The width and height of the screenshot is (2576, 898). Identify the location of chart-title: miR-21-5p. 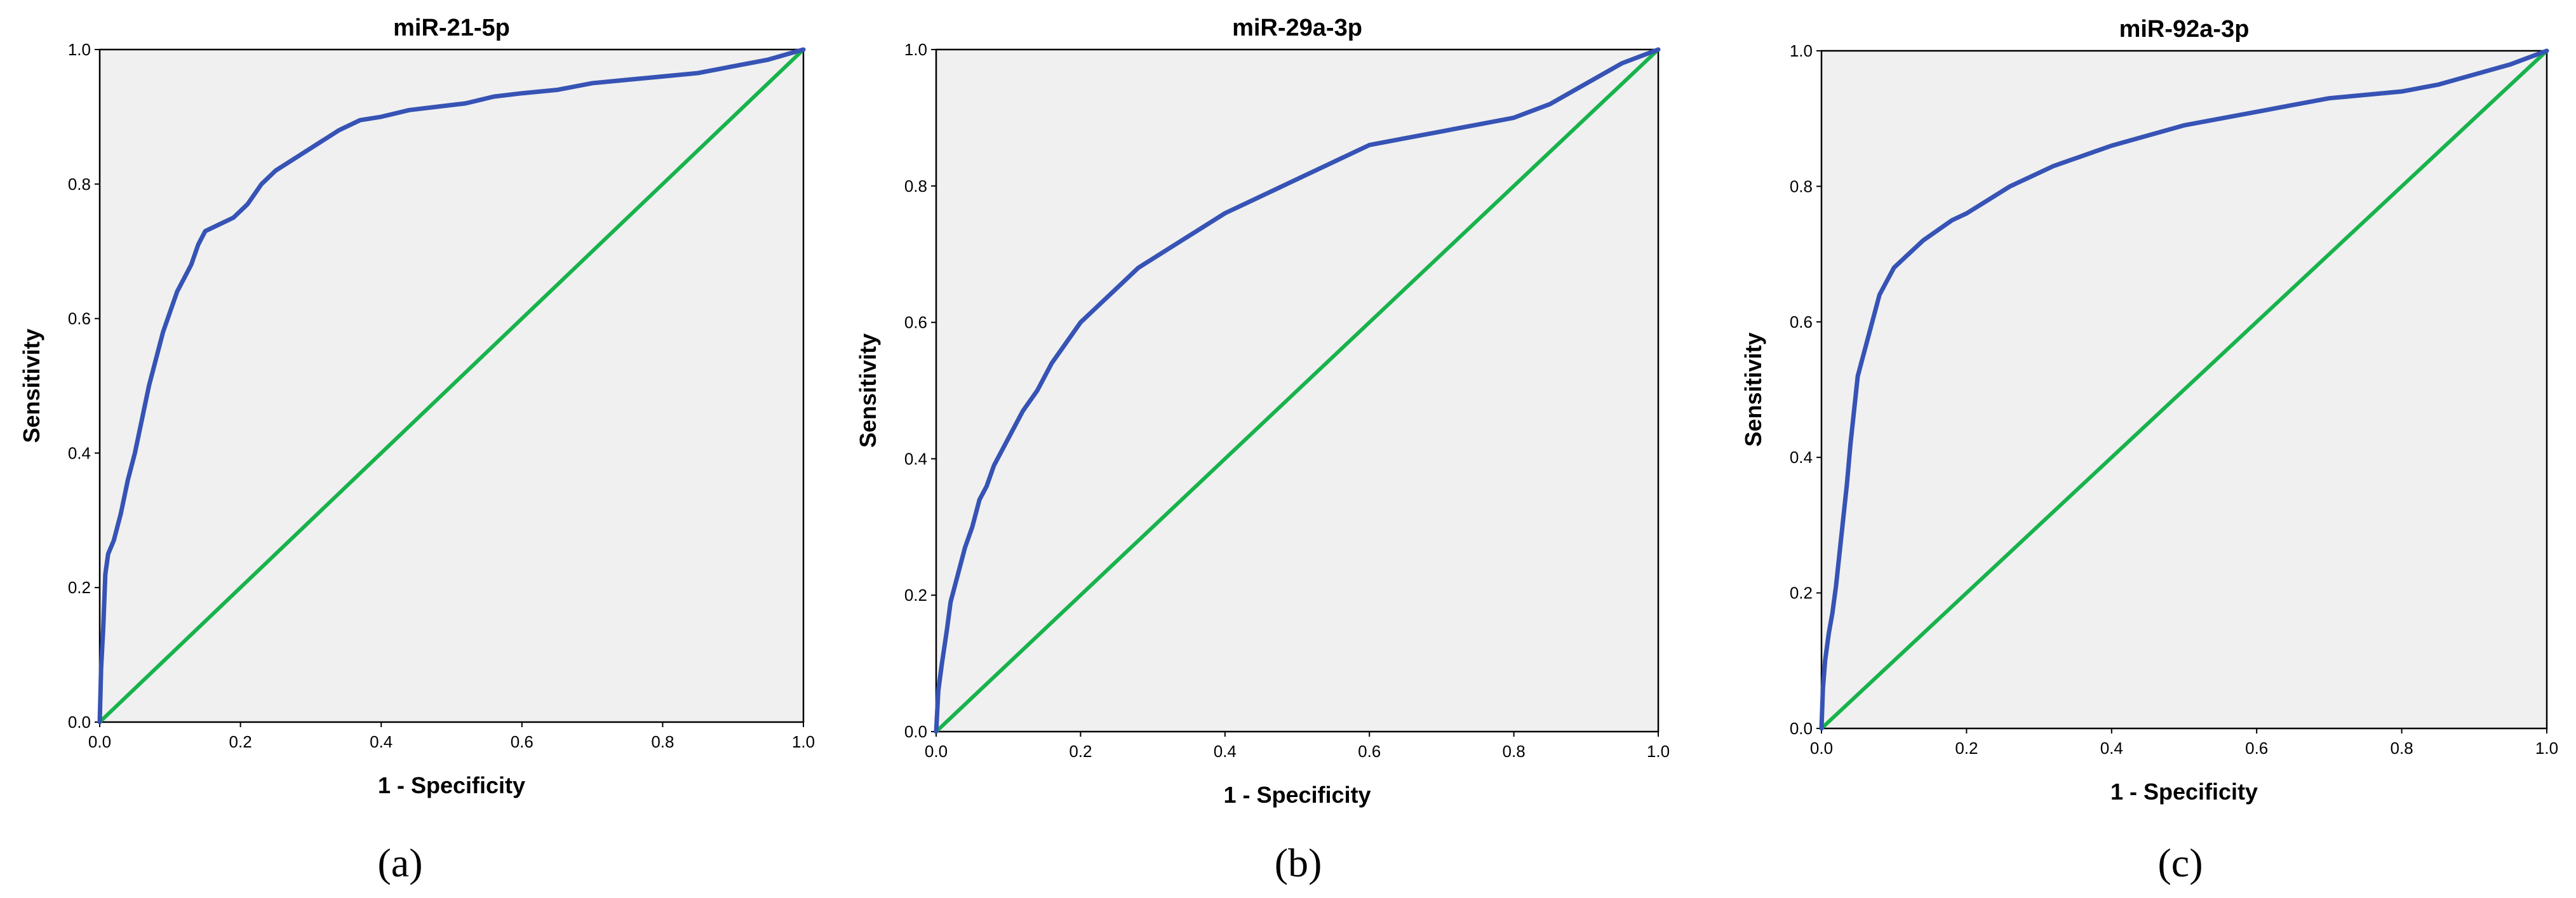
(452, 28).